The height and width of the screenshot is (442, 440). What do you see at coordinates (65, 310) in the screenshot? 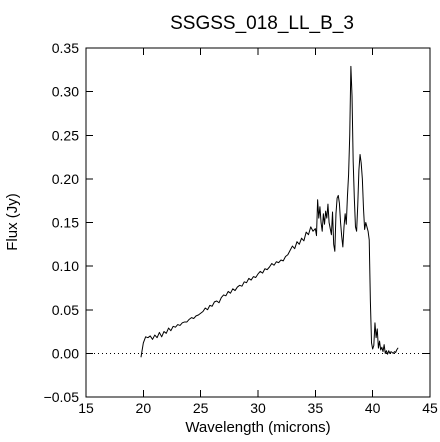
I see `y-axis-tick-label: 0.05` at bounding box center [65, 310].